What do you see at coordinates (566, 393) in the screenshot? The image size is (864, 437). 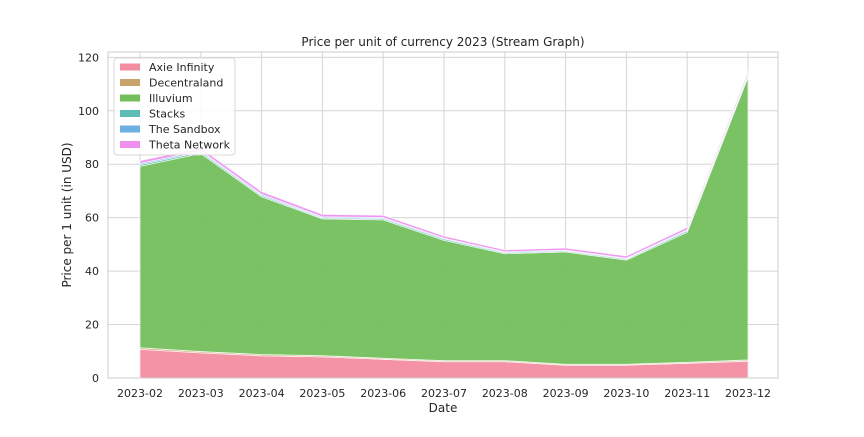 I see `x-tick-label: 2023-09` at bounding box center [566, 393].